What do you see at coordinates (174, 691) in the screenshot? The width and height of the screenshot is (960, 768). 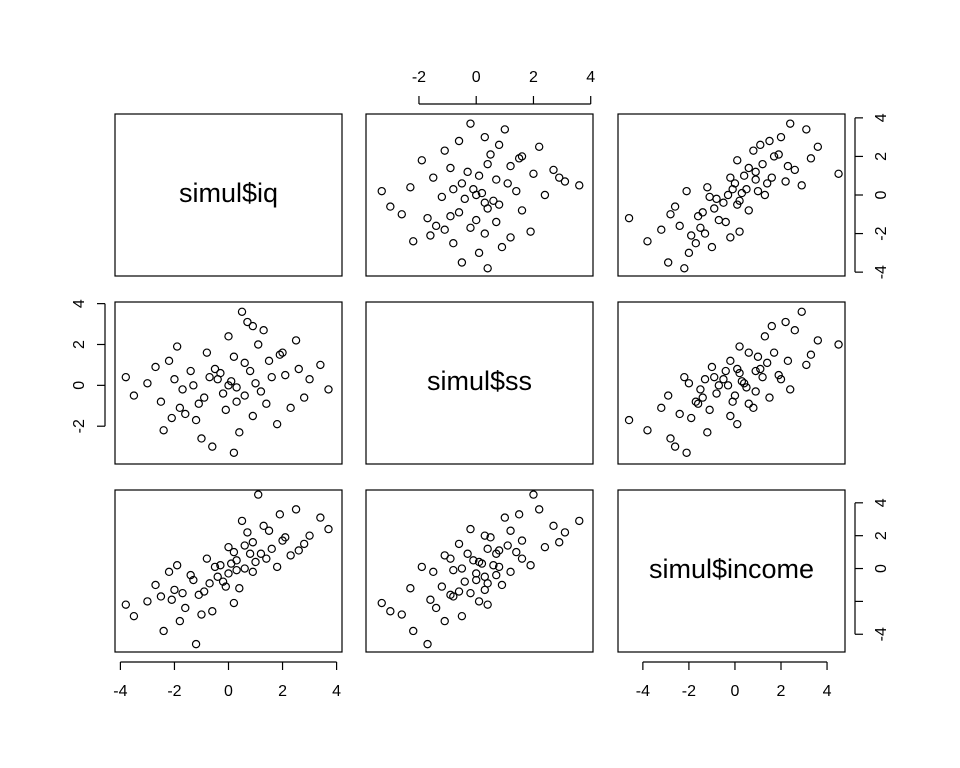 I see `tick-label: -2` at bounding box center [174, 691].